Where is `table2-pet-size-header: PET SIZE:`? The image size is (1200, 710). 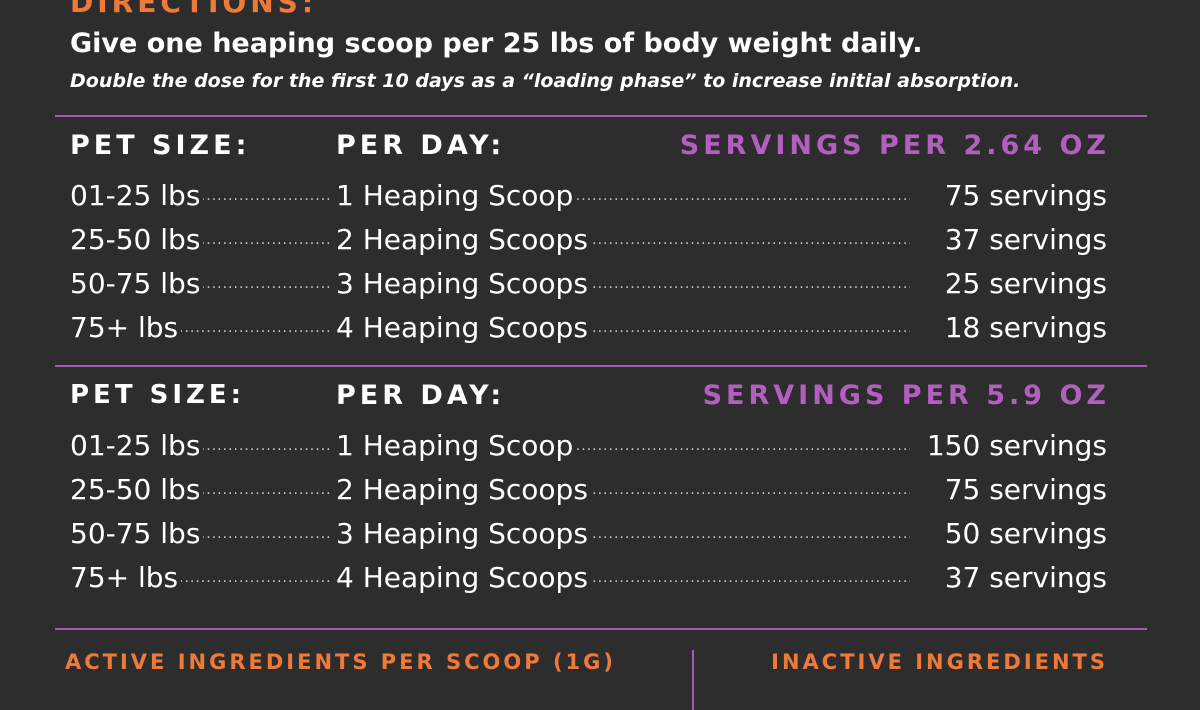 table2-pet-size-header: PET SIZE: is located at coordinates (158, 395).